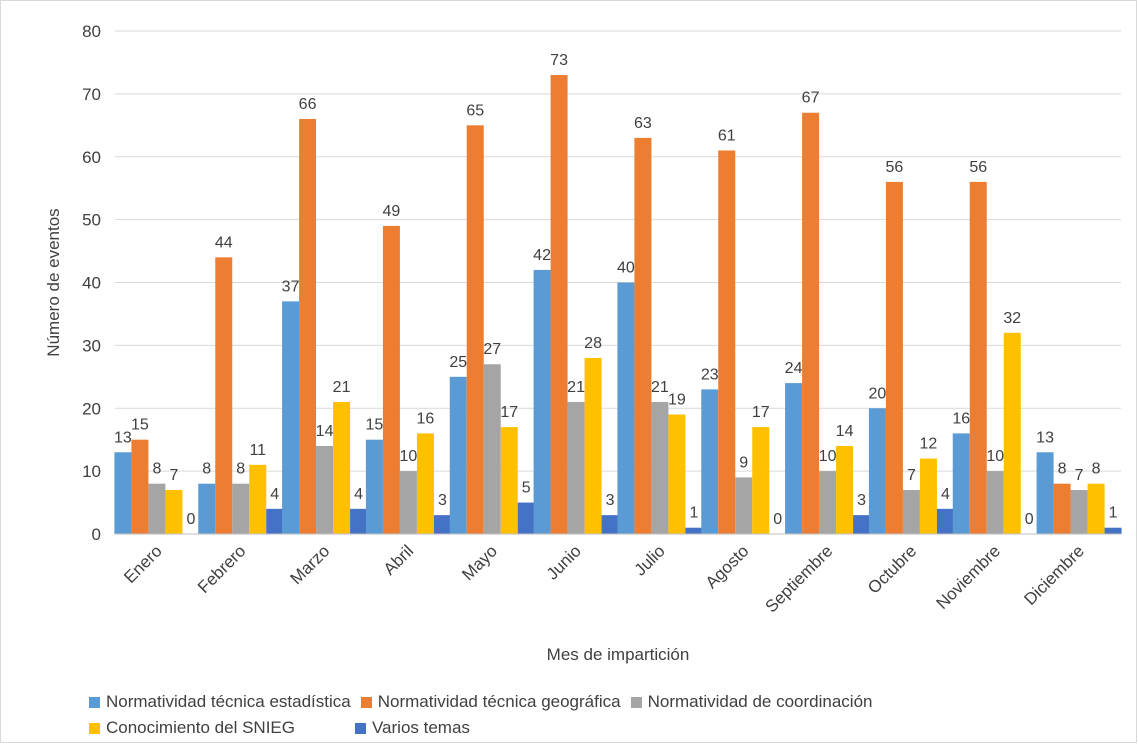 The height and width of the screenshot is (744, 1138). Describe the element at coordinates (91, 408) in the screenshot. I see `y-tick-label: 20` at that location.